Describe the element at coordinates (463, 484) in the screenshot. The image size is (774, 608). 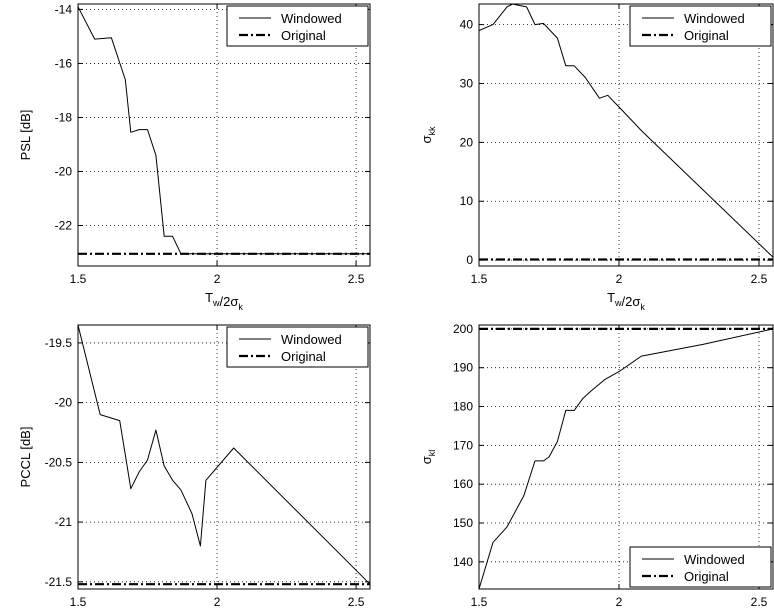
I see `y-tick-label: 160` at that location.